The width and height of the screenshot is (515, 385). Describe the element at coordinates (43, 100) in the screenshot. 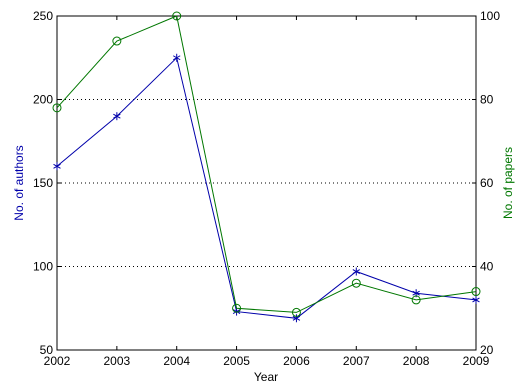

I see `left-y-tick-label: 200` at that location.